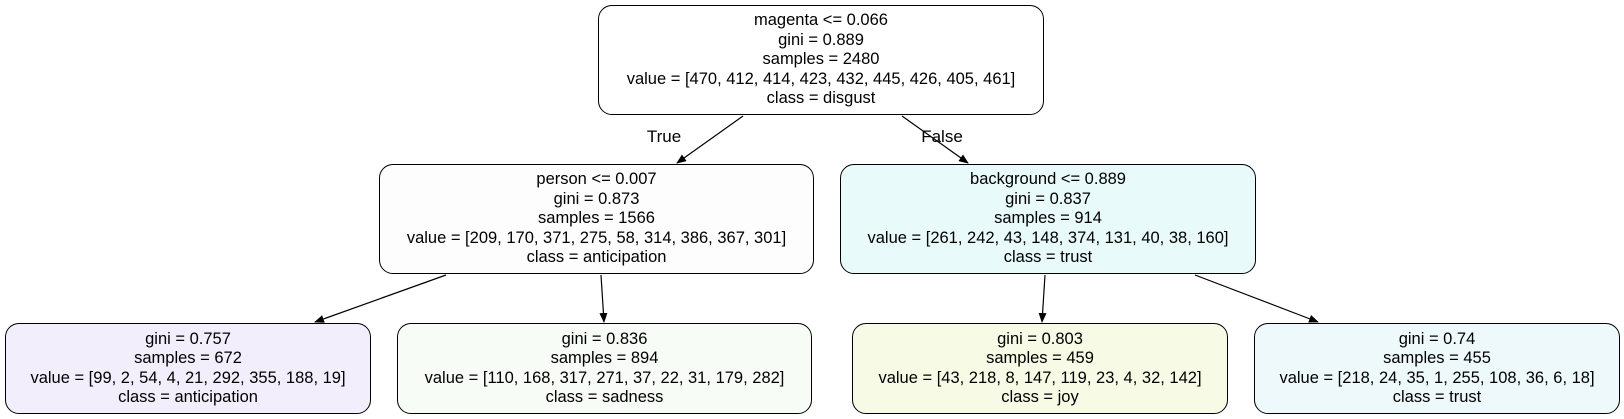 The image size is (1624, 419). I want to click on edge-left-to-leaf1, so click(380, 298).